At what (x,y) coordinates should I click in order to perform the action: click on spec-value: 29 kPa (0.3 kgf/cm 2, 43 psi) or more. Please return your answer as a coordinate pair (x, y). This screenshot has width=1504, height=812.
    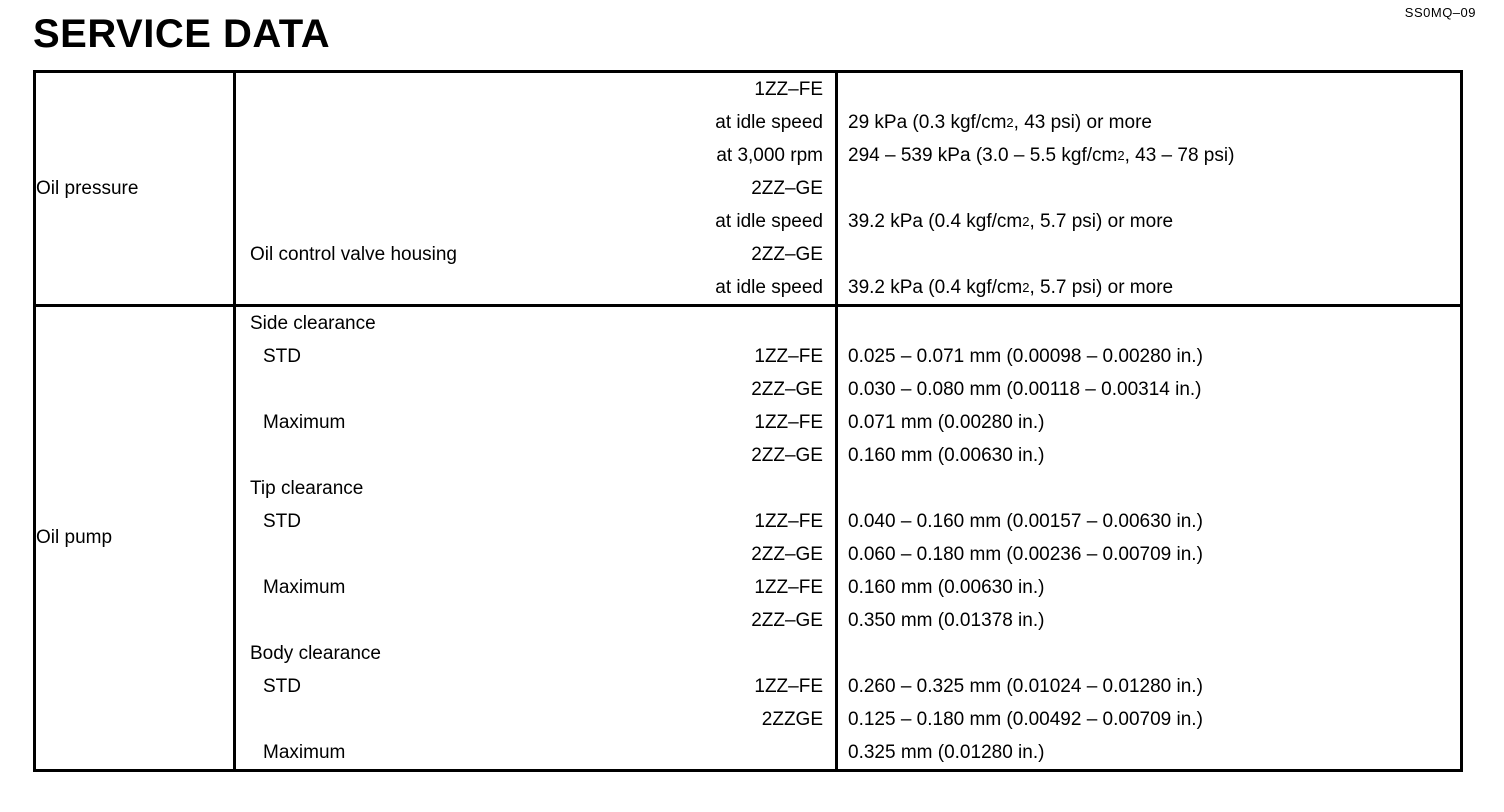
    Looking at the image, I should click on (1000, 122).